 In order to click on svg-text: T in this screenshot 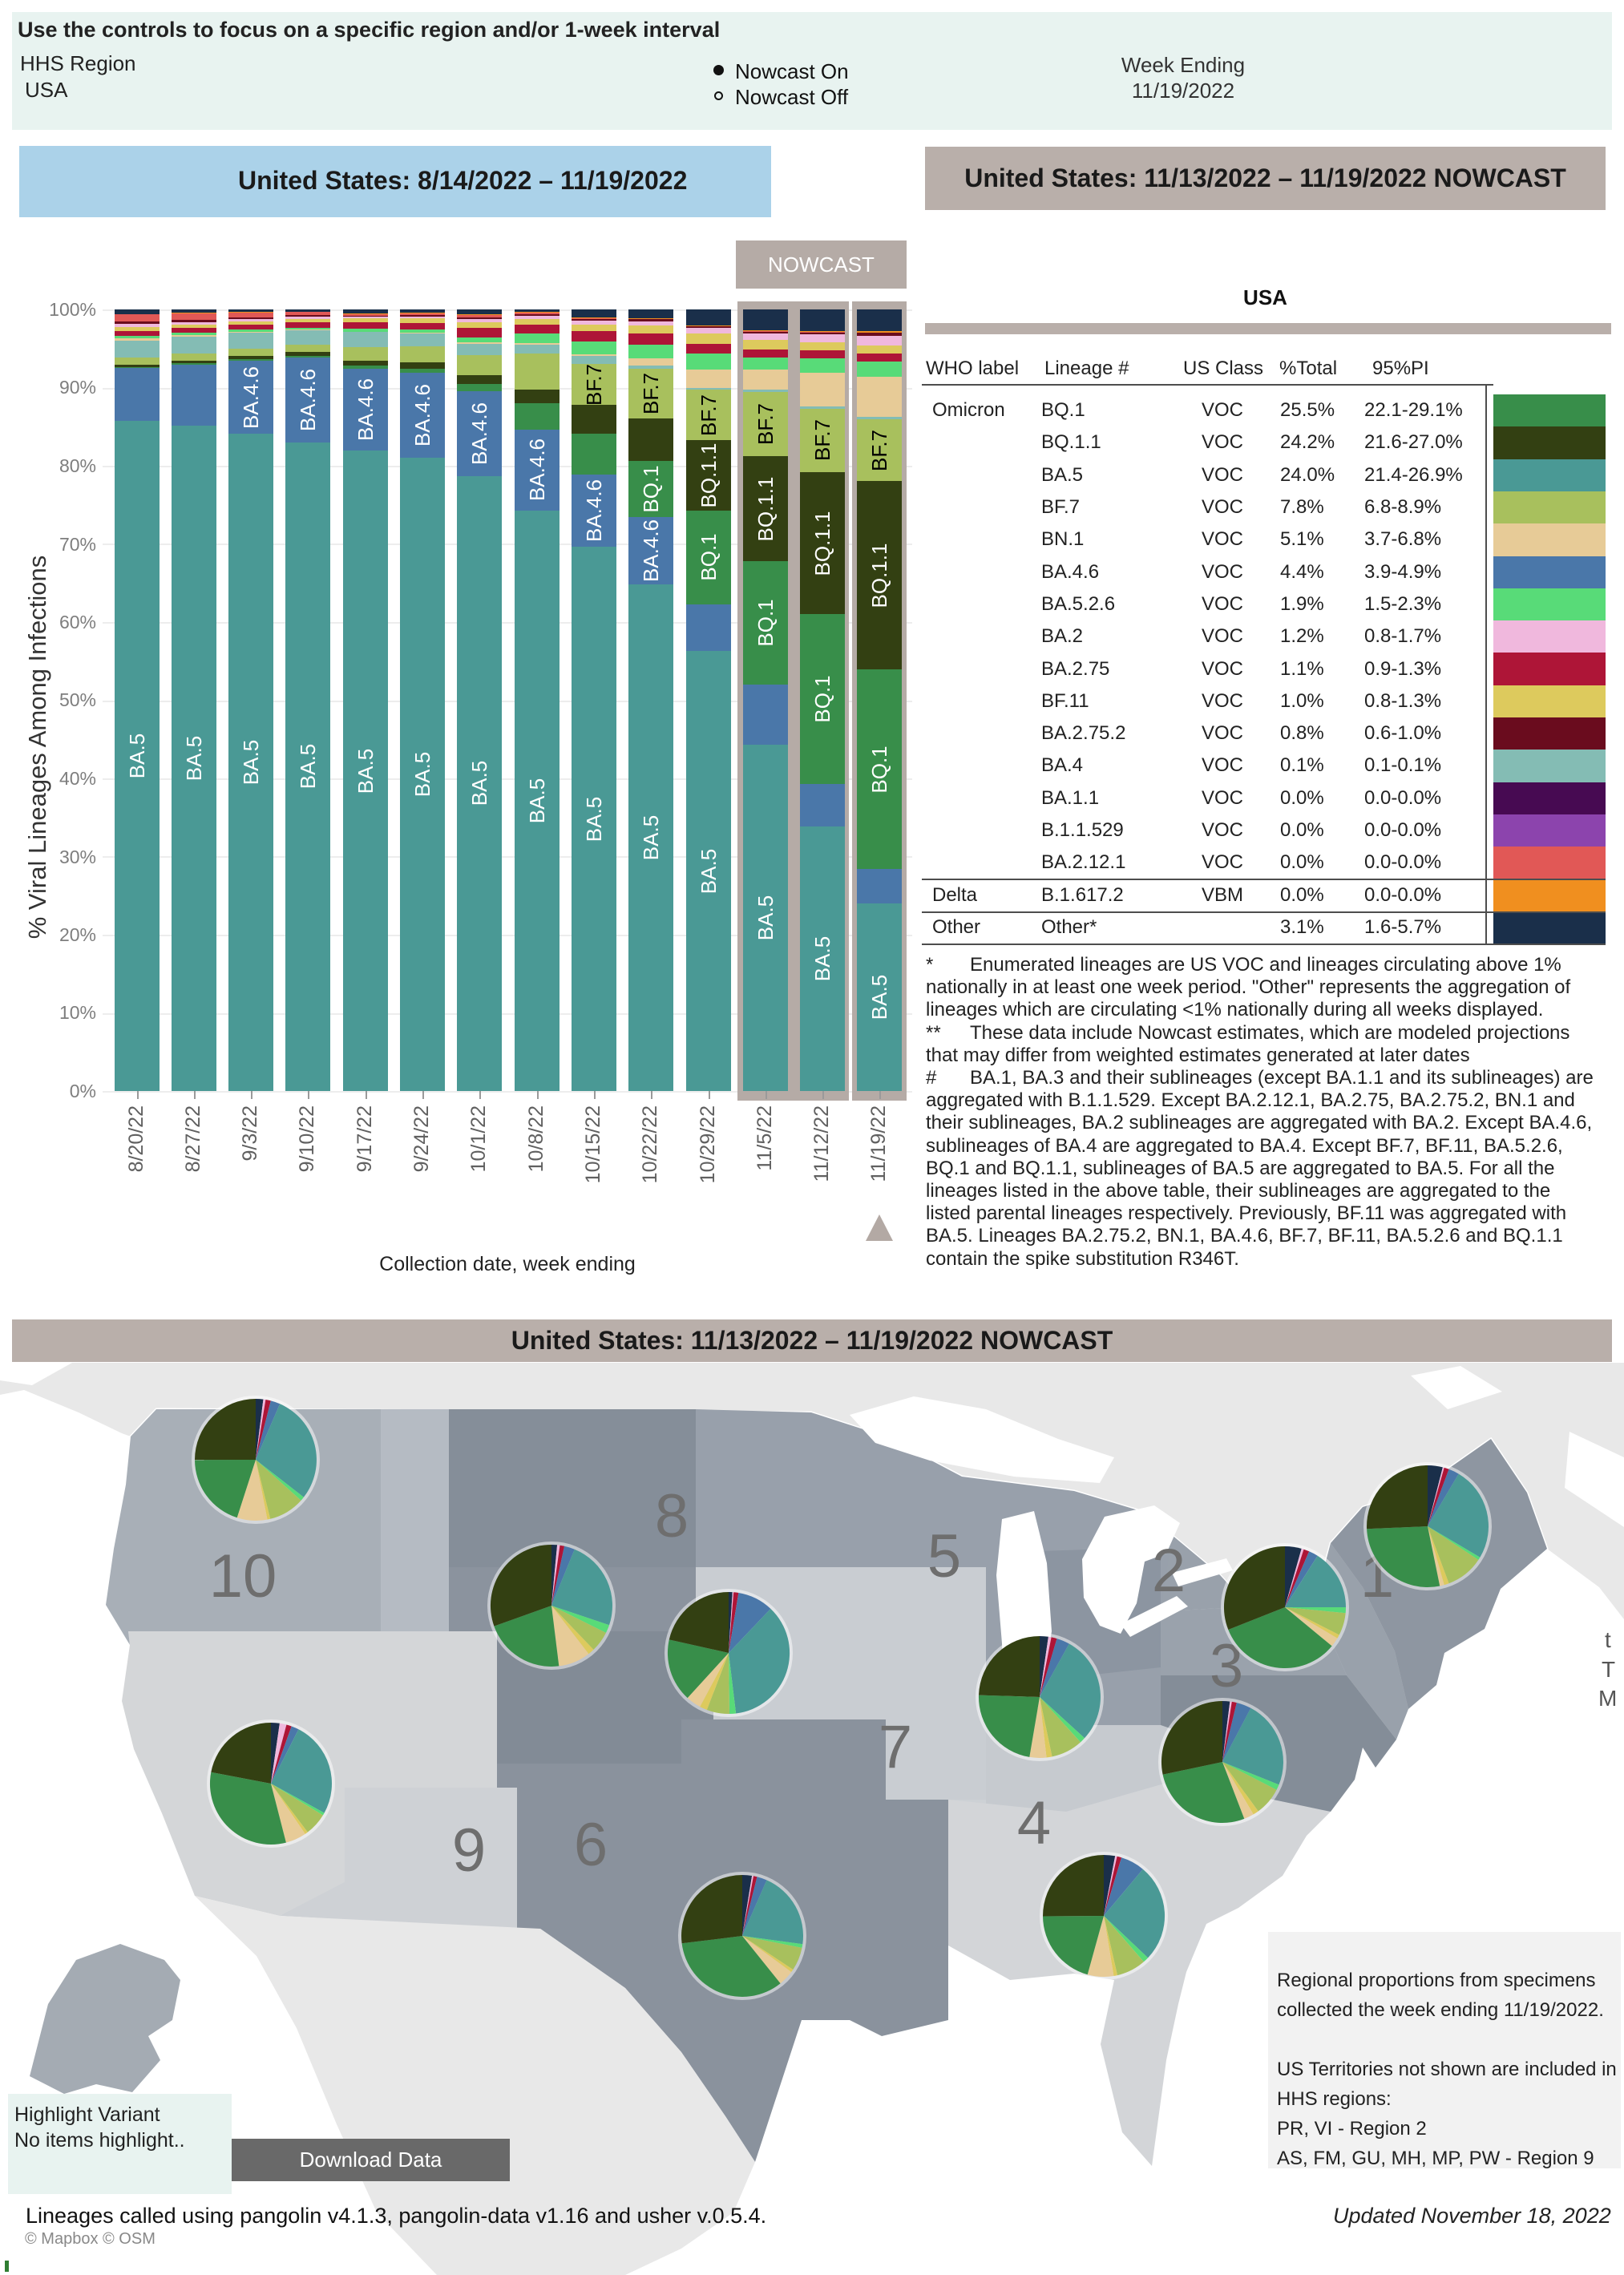, I will do `click(1608, 1669)`.